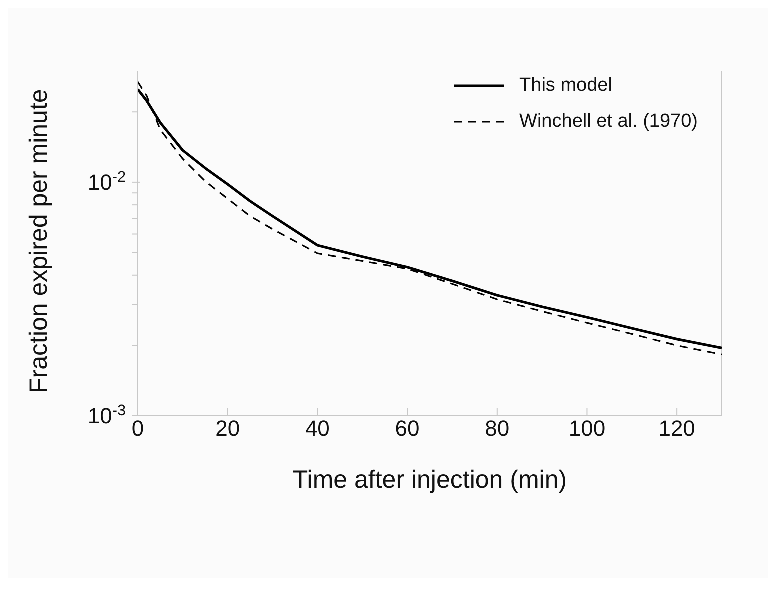  I want to click on x-tick-label: 40, so click(317, 428).